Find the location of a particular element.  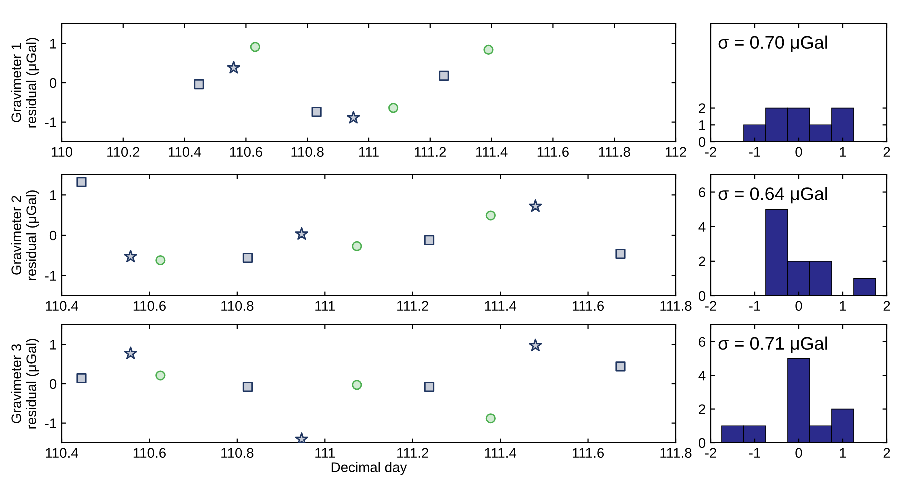

x-tick-label: 110 is located at coordinates (62, 152).